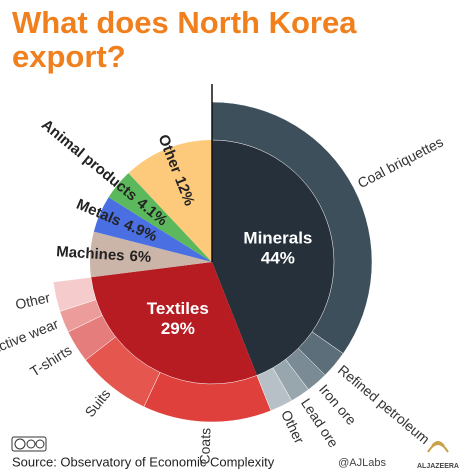  Describe the element at coordinates (89, 160) in the screenshot. I see `category-label: Animal products` at that location.